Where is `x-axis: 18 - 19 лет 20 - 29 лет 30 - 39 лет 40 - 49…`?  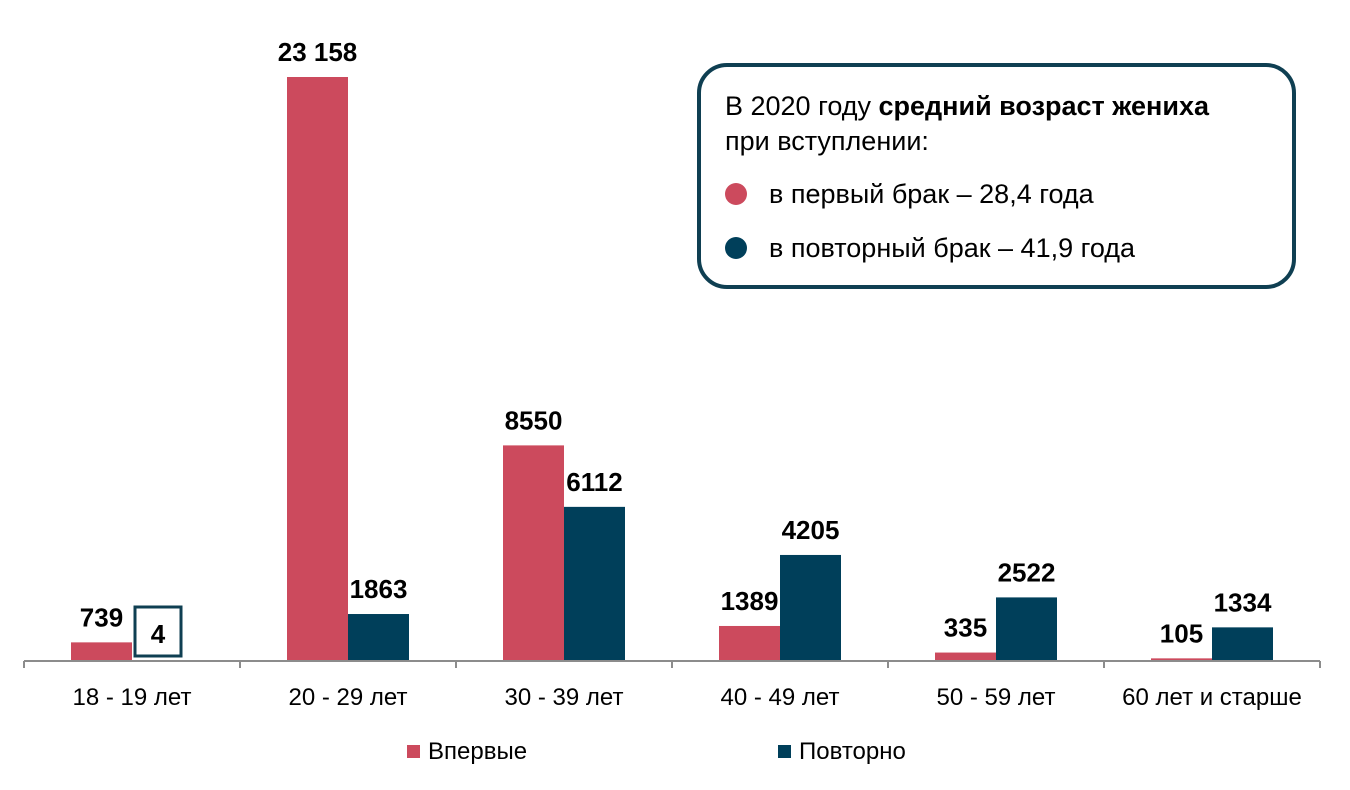 x-axis: 18 - 19 лет 20 - 29 лет 30 - 39 лет 40 - 49… is located at coordinates (672, 685).